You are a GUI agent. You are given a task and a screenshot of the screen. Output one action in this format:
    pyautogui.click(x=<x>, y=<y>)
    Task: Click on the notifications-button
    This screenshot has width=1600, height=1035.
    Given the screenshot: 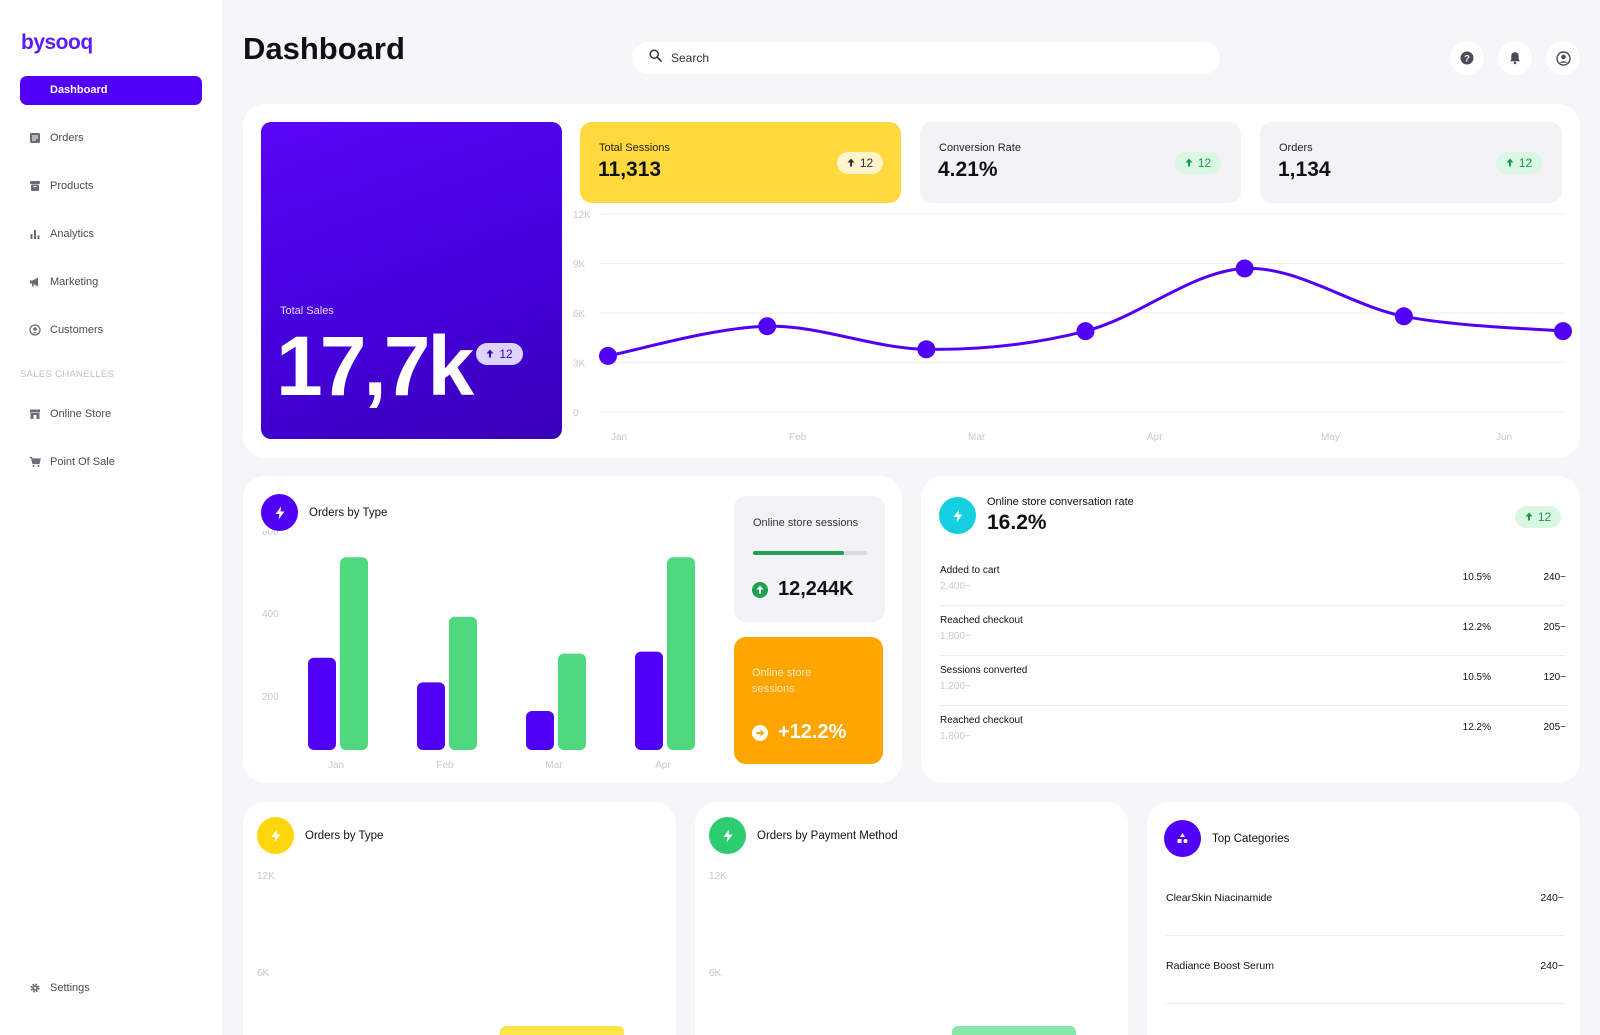 What is the action you would take?
    pyautogui.click(x=1515, y=58)
    